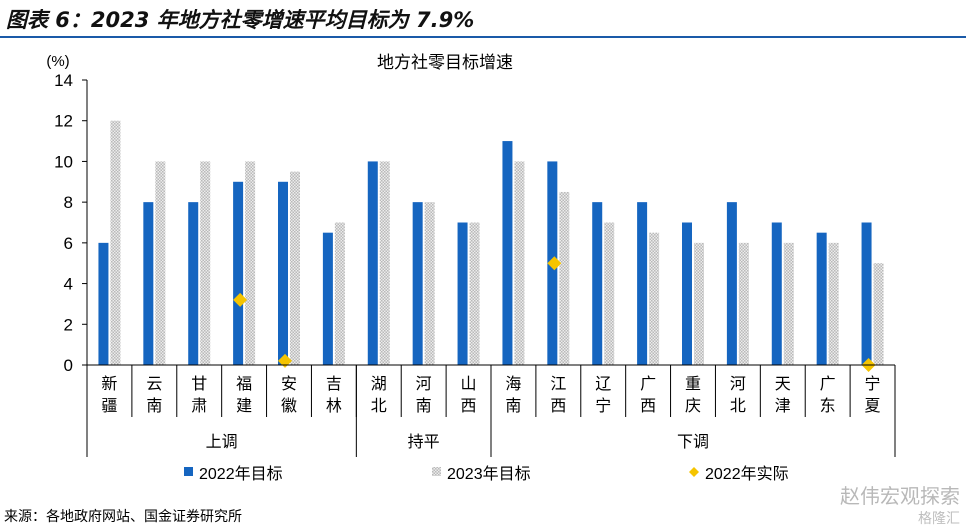 The width and height of the screenshot is (966, 532). Describe the element at coordinates (123, 517) in the screenshot. I see `source-note: 来源：各地政府网站、国金证券研究所` at that location.